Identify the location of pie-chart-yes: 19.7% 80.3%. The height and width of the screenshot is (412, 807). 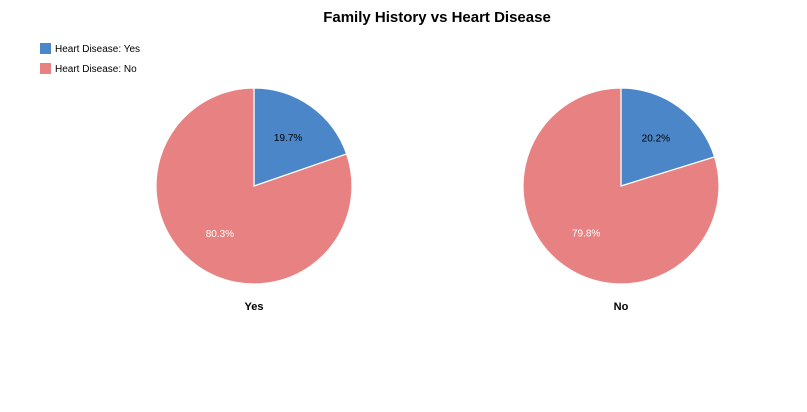
(254, 186).